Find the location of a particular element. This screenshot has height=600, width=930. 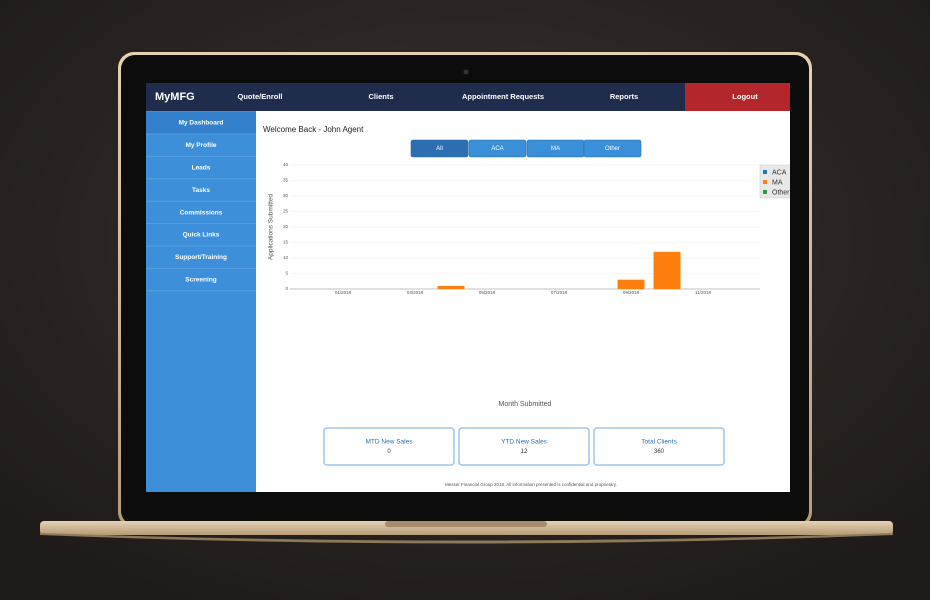

x-axis-title: Month Submitted is located at coordinates (525, 404).